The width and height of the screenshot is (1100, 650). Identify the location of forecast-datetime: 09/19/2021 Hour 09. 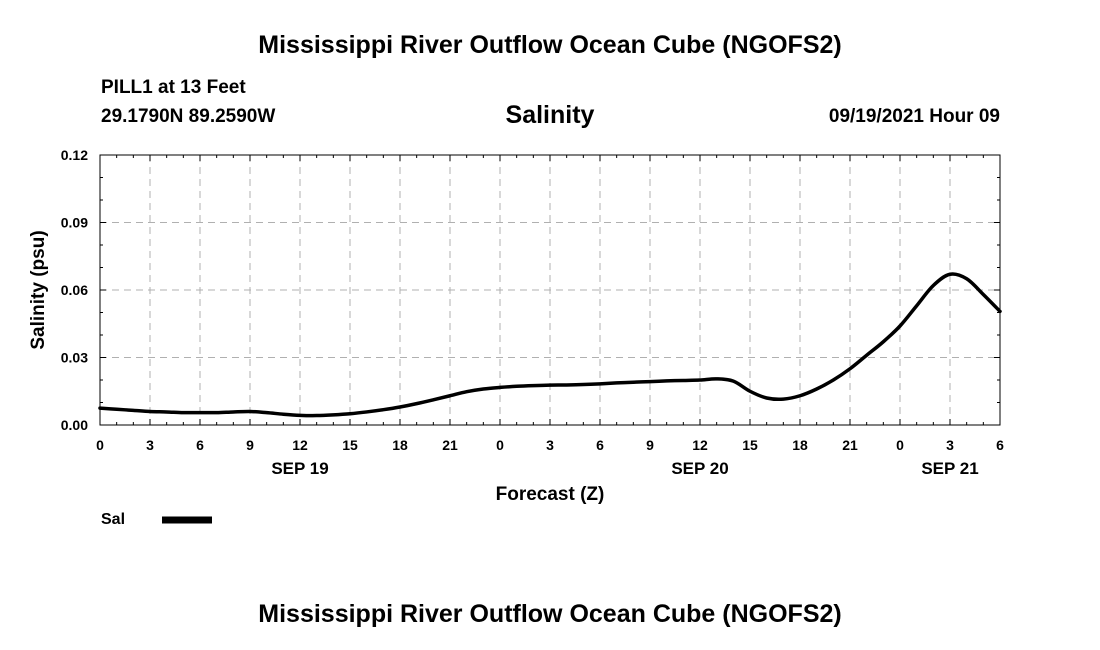
(914, 116).